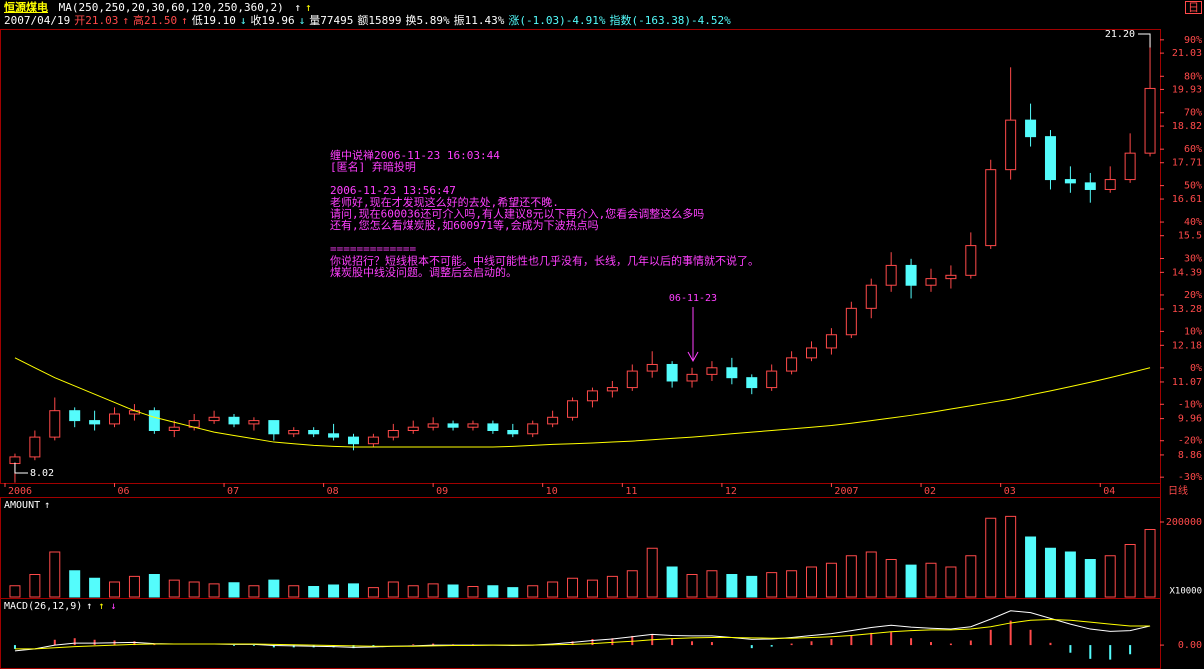 The width and height of the screenshot is (1204, 669). Describe the element at coordinates (427, 20) in the screenshot. I see `quote-field: 换5.89%` at that location.